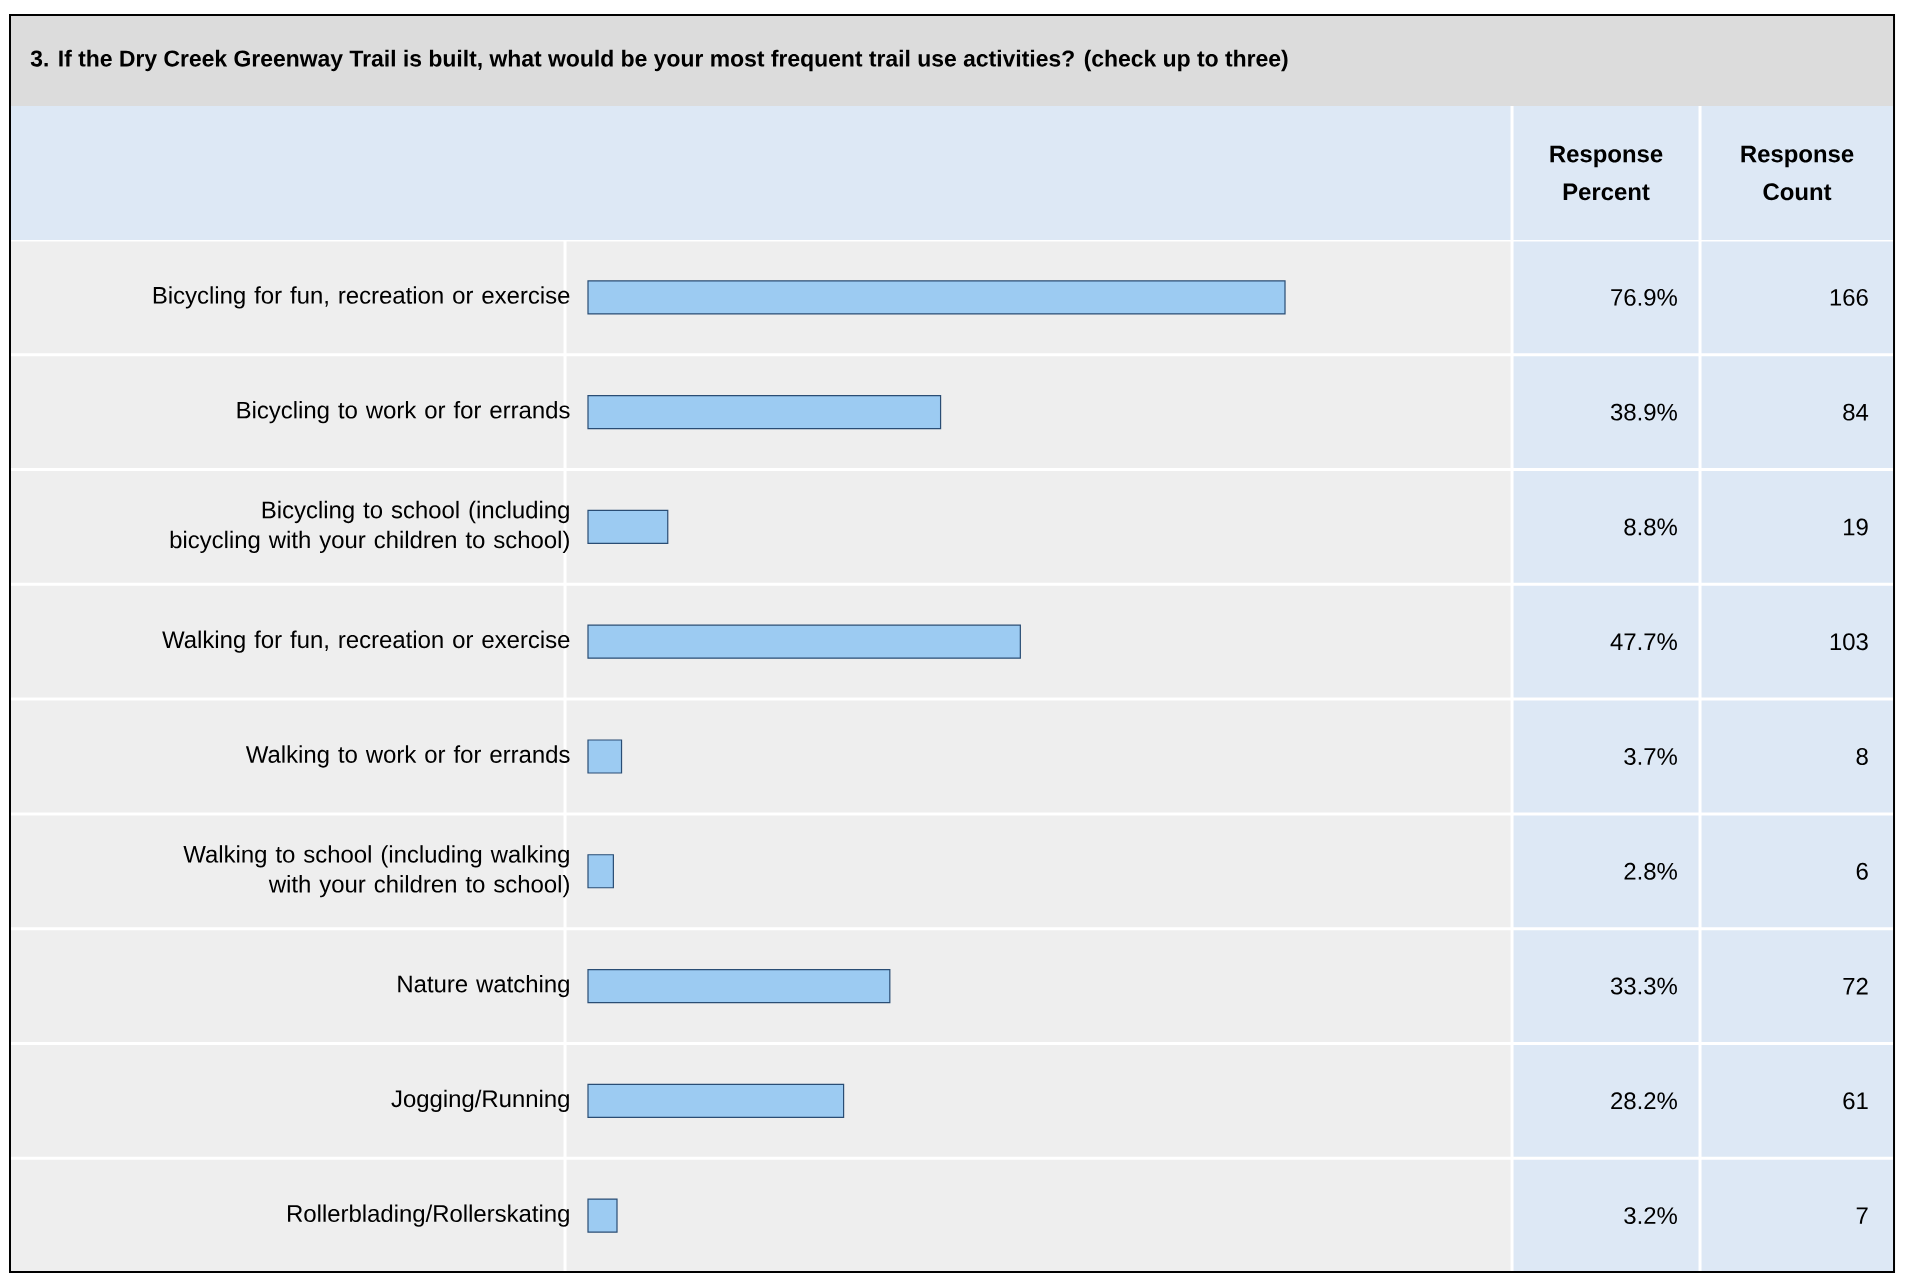  What do you see at coordinates (403, 412) in the screenshot?
I see `y-tick-label: Bicycling to work or for errands` at bounding box center [403, 412].